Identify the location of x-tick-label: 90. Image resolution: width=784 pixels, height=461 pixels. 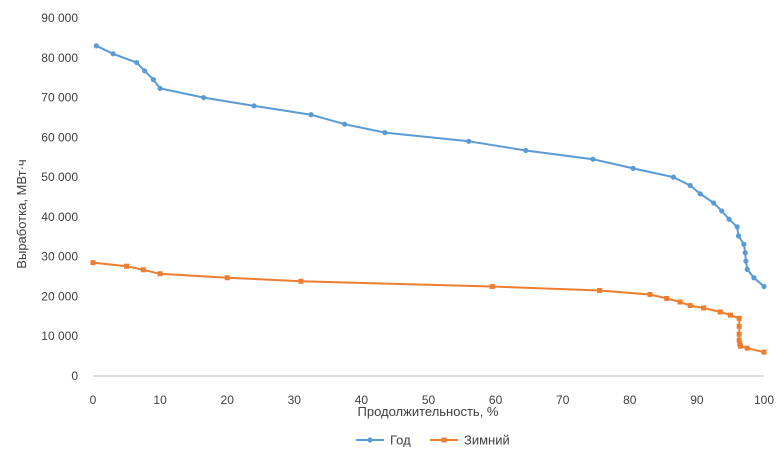
(697, 400).